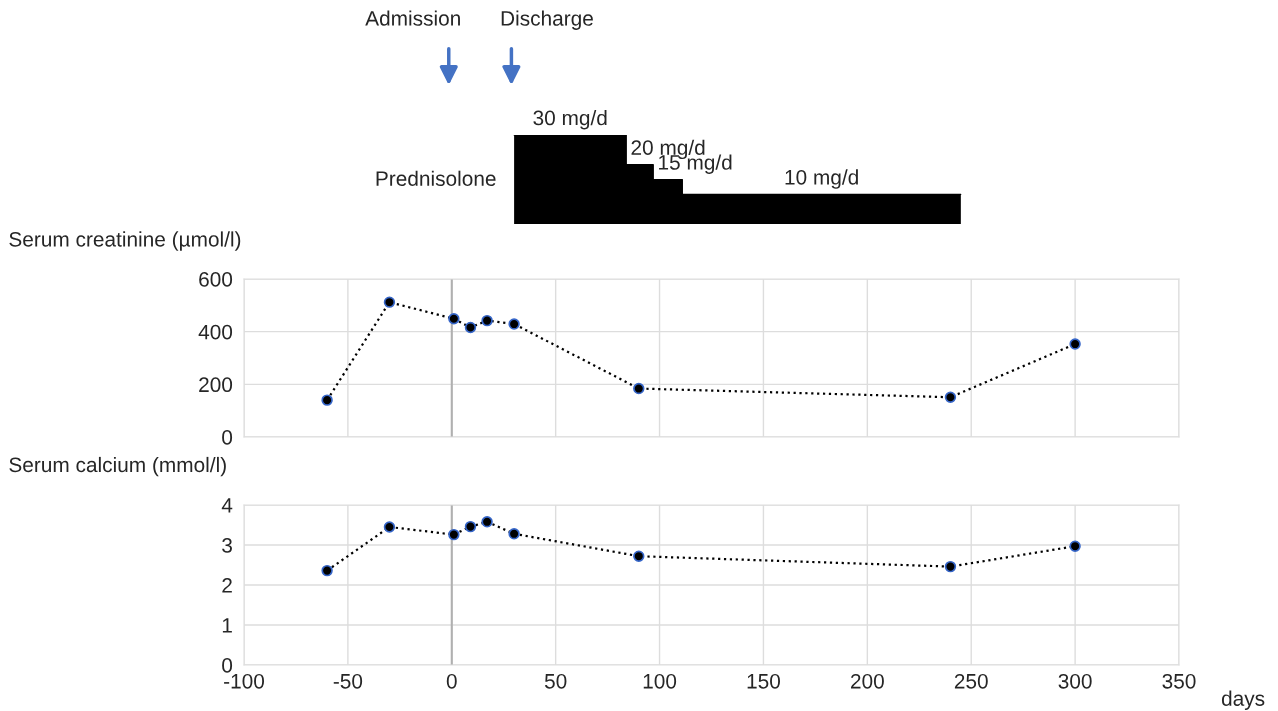 The image size is (1278, 711). I want to click on text: Admission, so click(412, 18).